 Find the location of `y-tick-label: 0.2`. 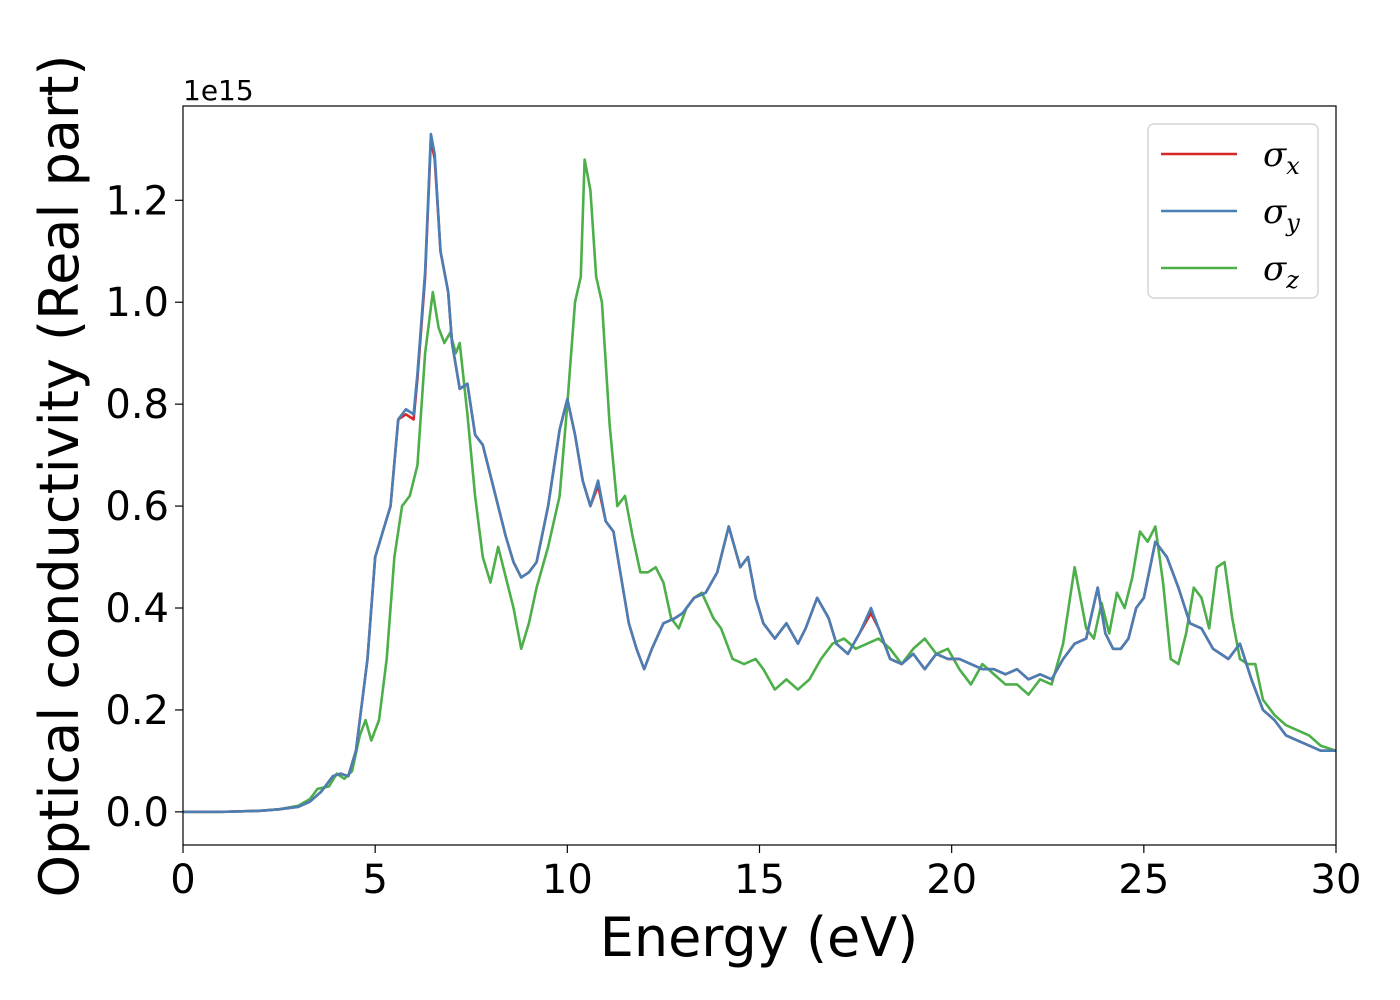

y-tick-label: 0.2 is located at coordinates (137, 711).